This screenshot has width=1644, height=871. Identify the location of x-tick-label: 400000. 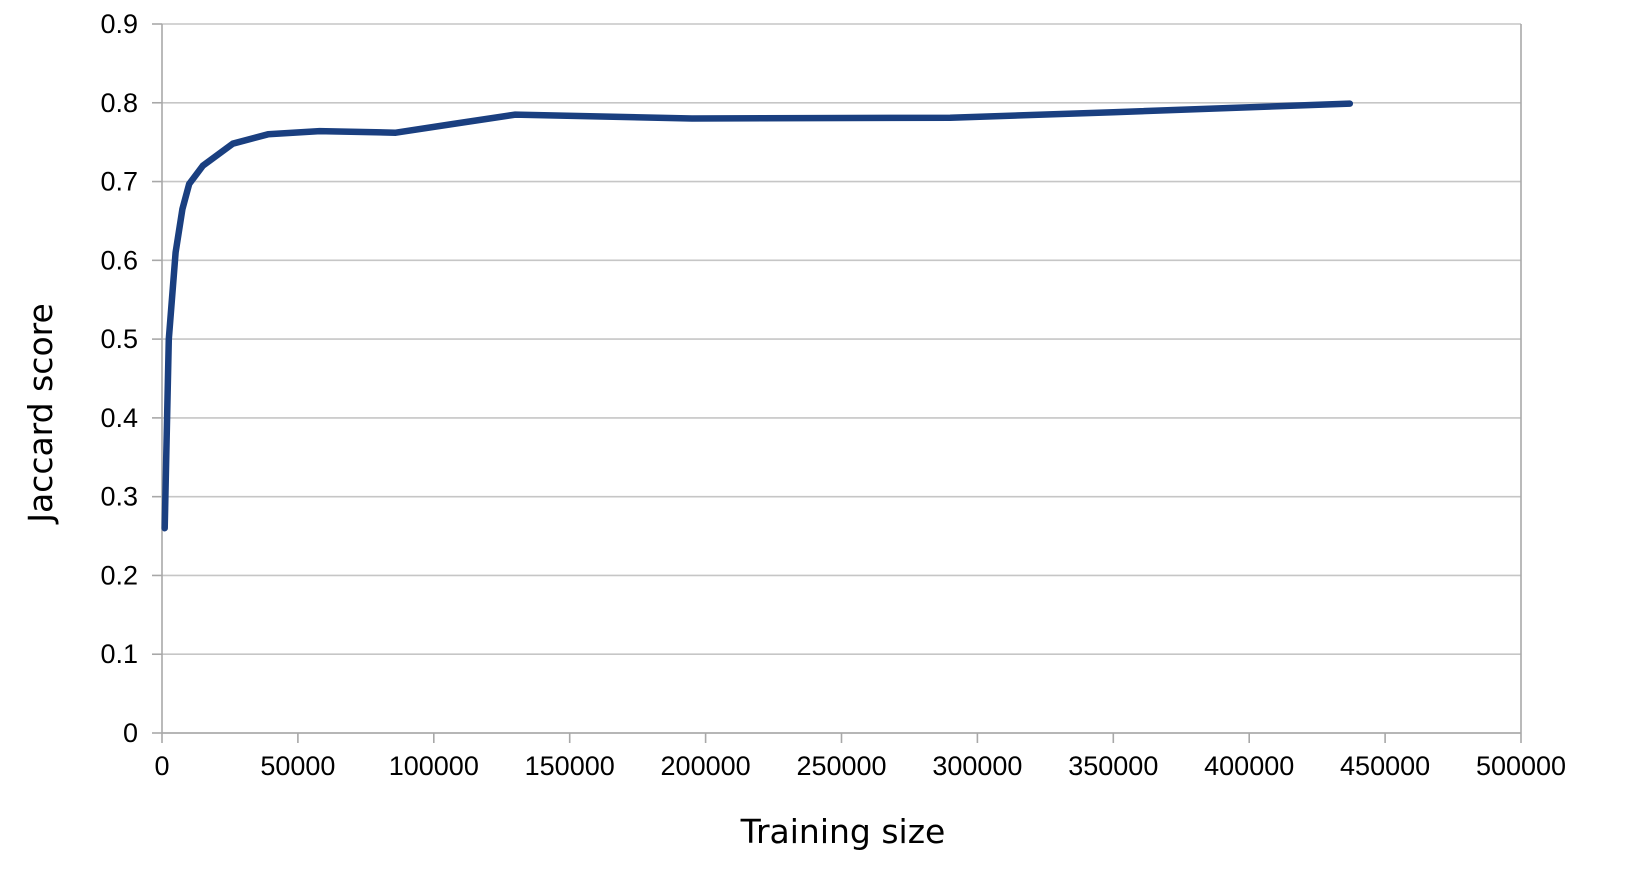
(1249, 766).